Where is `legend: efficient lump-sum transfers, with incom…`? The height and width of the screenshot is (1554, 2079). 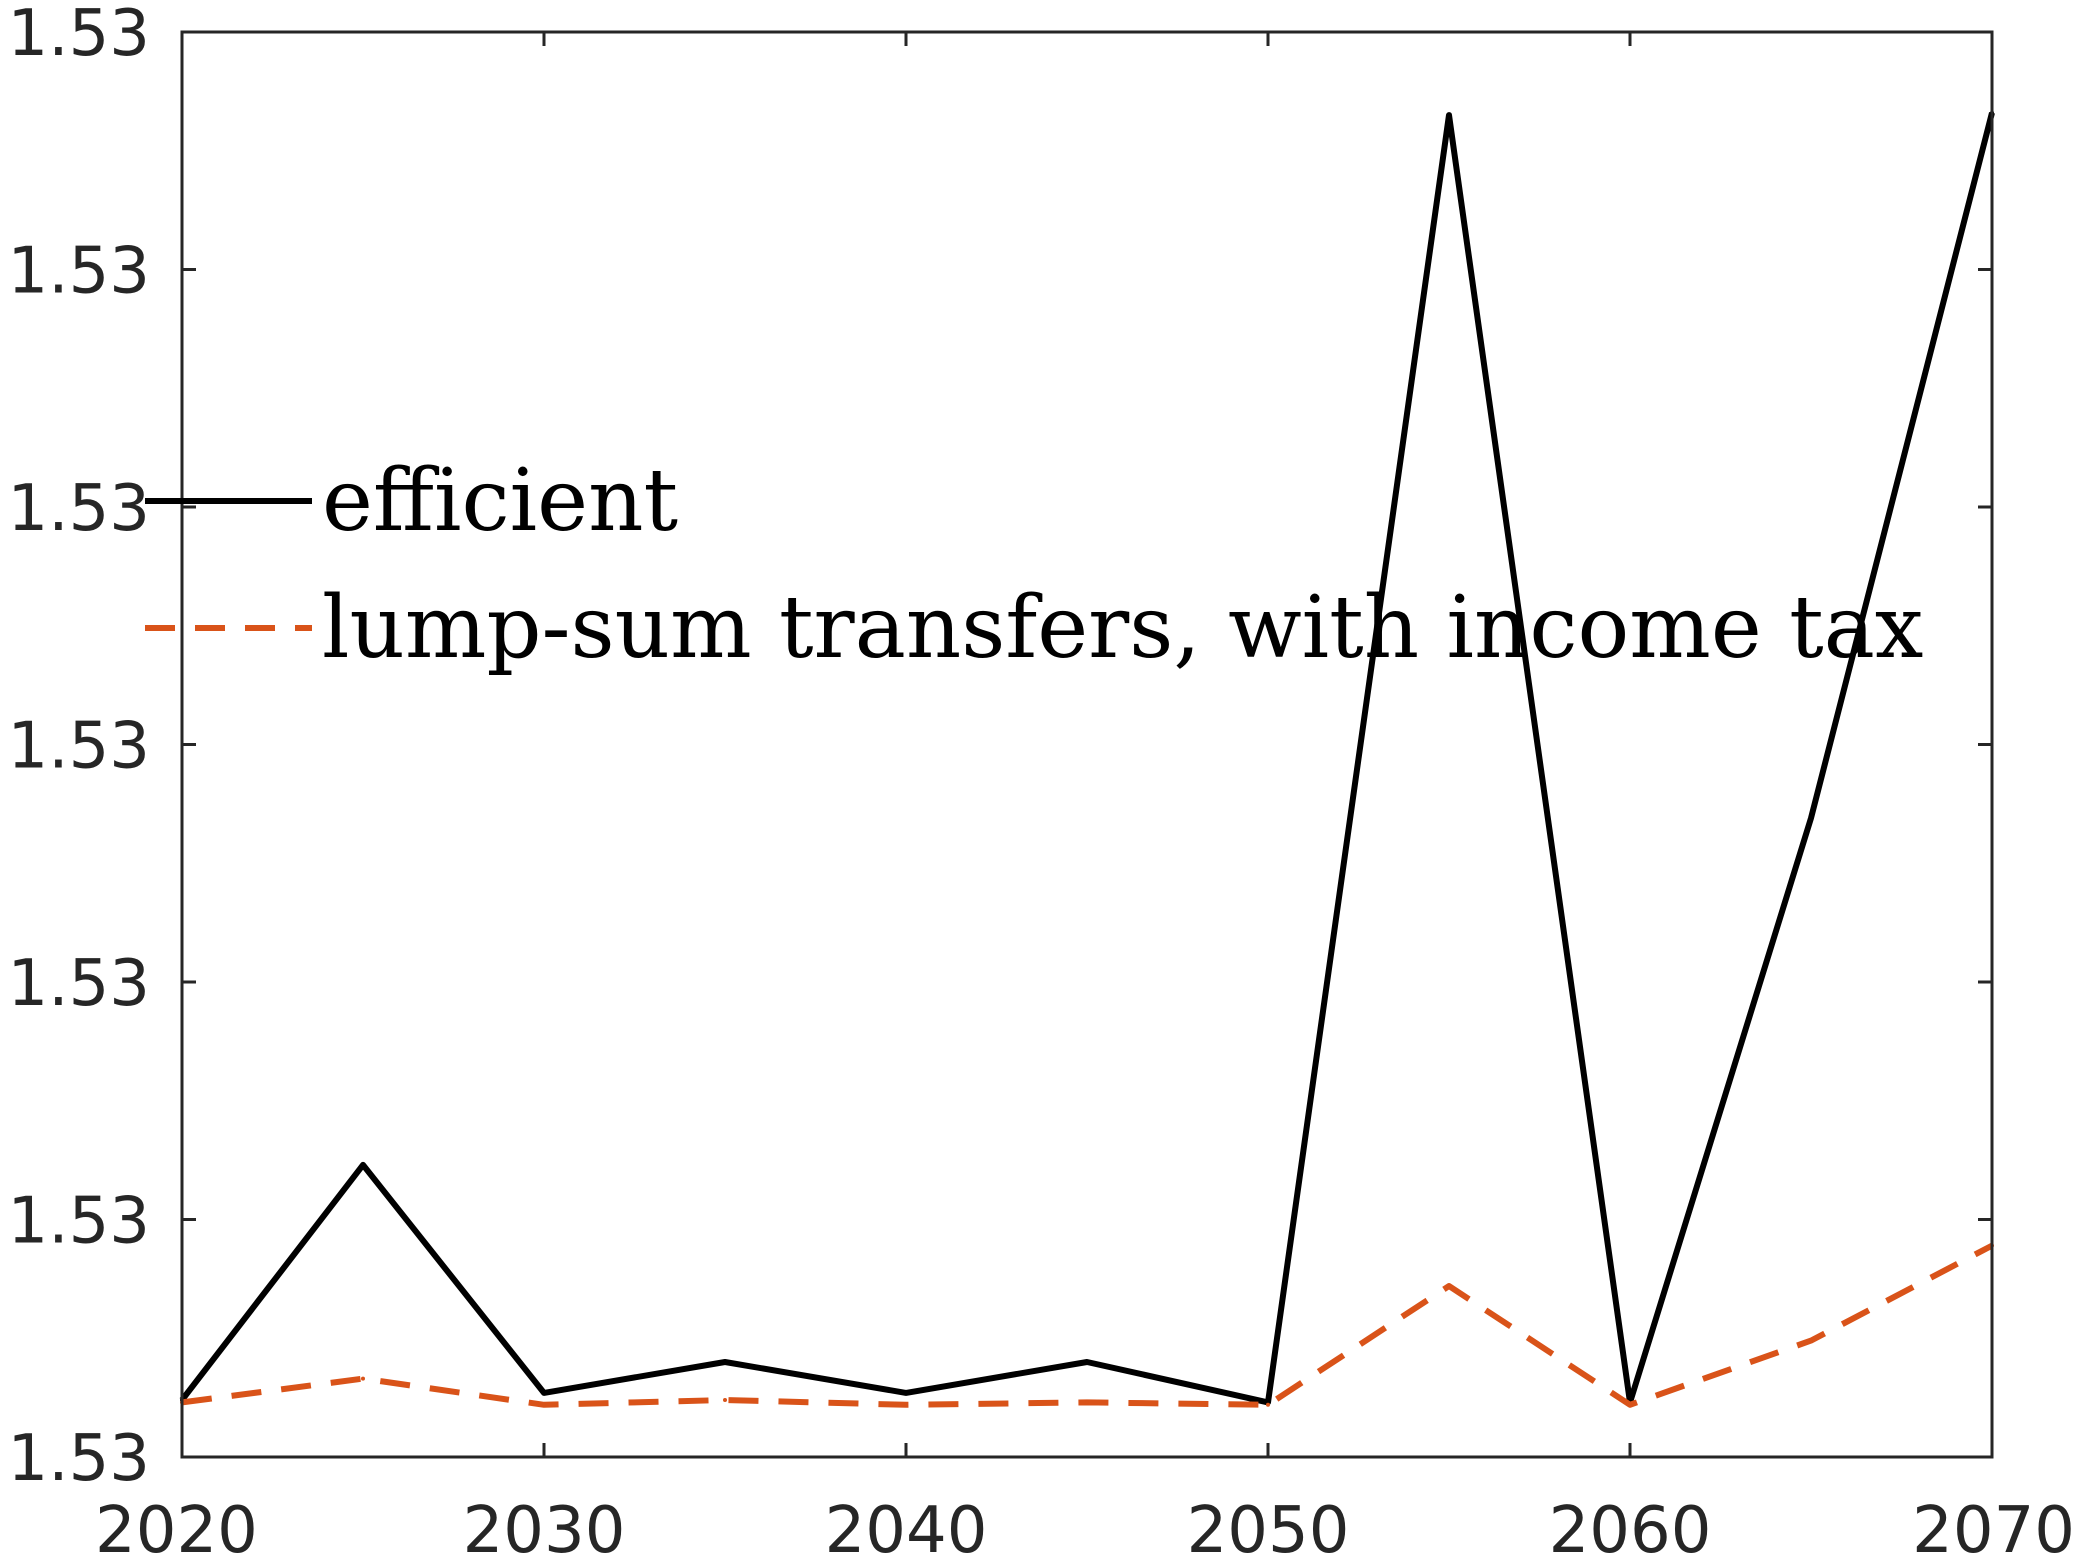
legend: efficient lump-sum transfers, with incom… is located at coordinates (1034, 564).